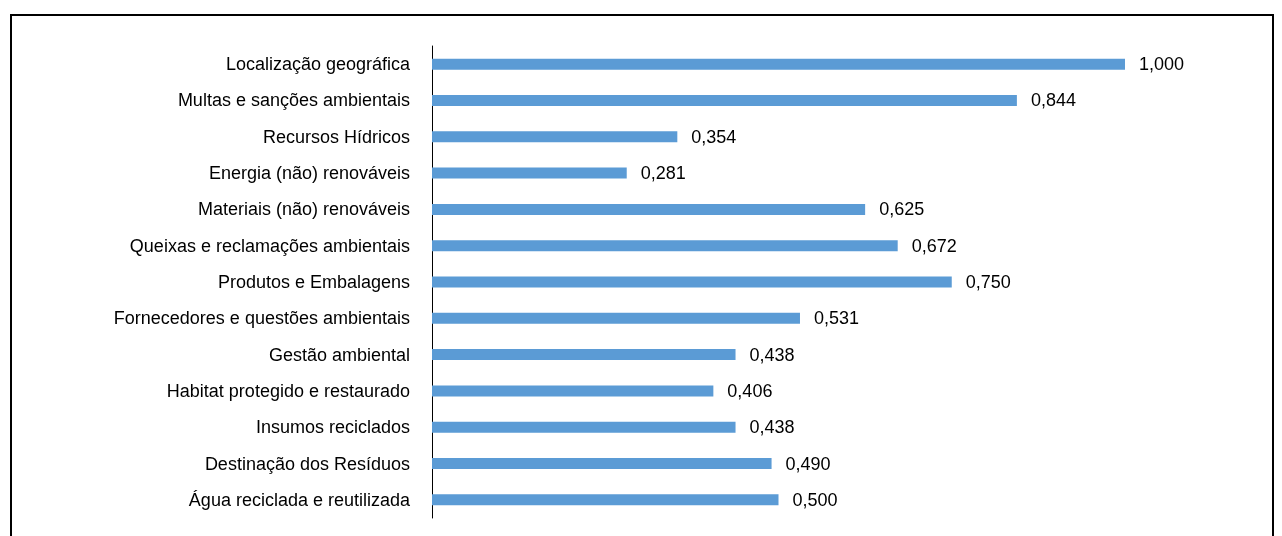 This screenshot has width=1282, height=536. What do you see at coordinates (269, 245) in the screenshot?
I see `y-tick-label: Queixas e reclamações ambientais` at bounding box center [269, 245].